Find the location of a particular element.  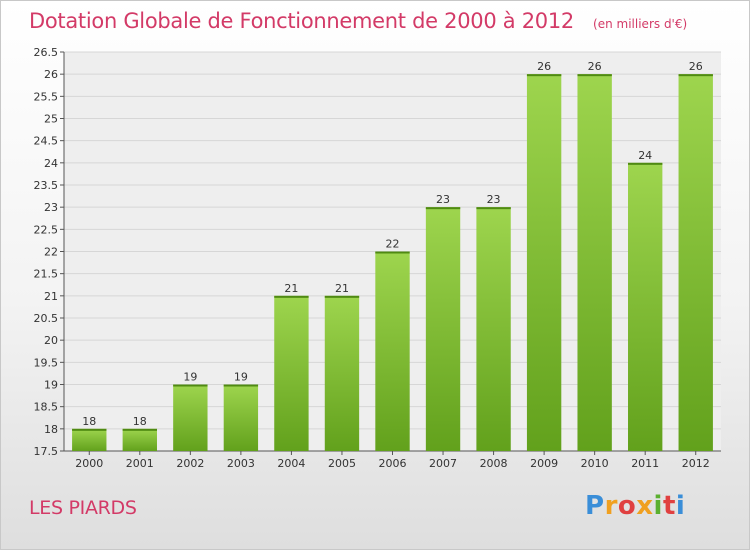

commune-name: LES PIARDS is located at coordinates (83, 508).